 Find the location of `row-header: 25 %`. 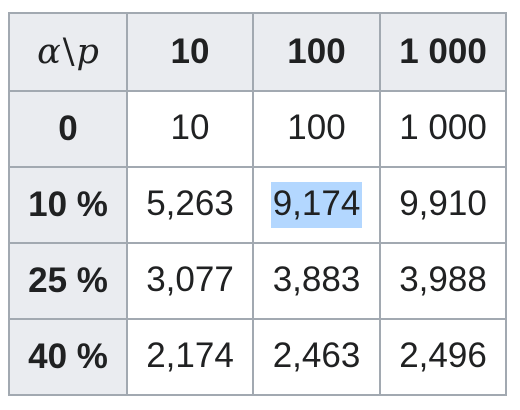

row-header: 25 % is located at coordinates (68, 281).